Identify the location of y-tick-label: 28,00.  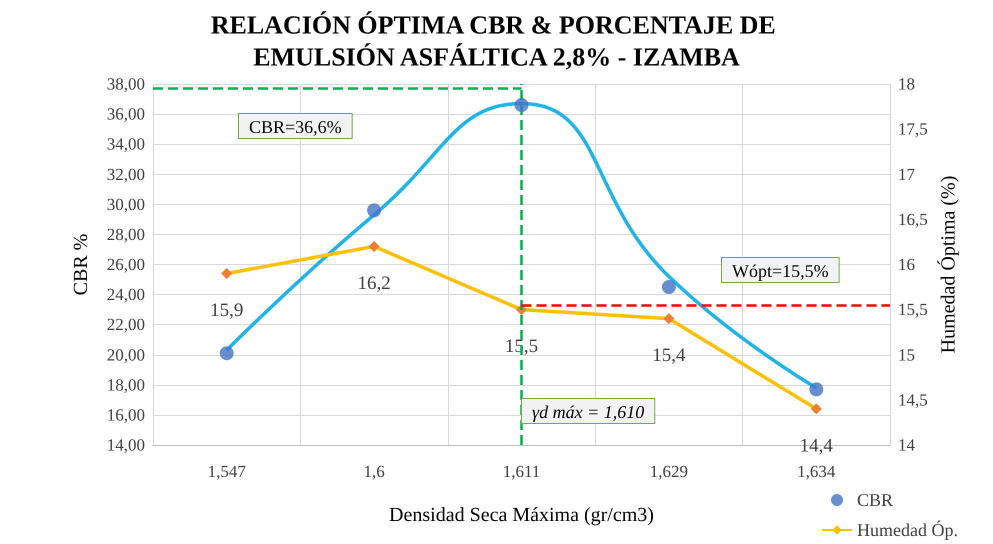
(125, 234).